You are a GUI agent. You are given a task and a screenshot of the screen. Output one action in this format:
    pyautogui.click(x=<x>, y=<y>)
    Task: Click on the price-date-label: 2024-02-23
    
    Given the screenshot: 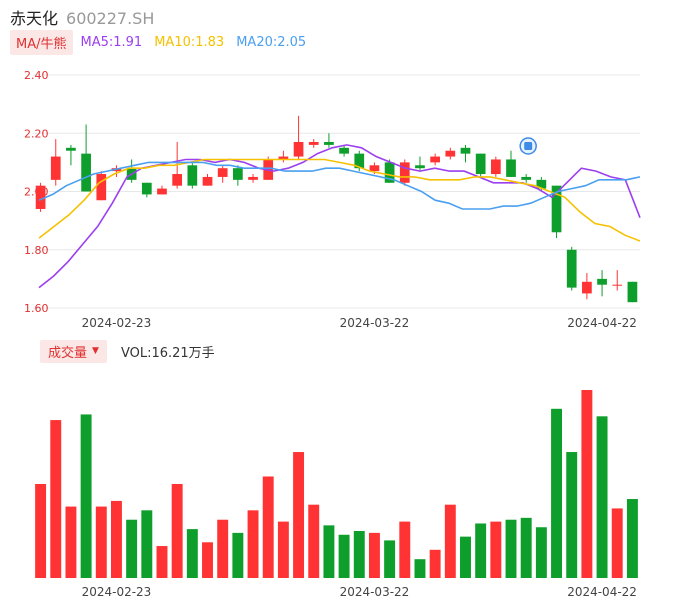 What is the action you would take?
    pyautogui.click(x=117, y=323)
    